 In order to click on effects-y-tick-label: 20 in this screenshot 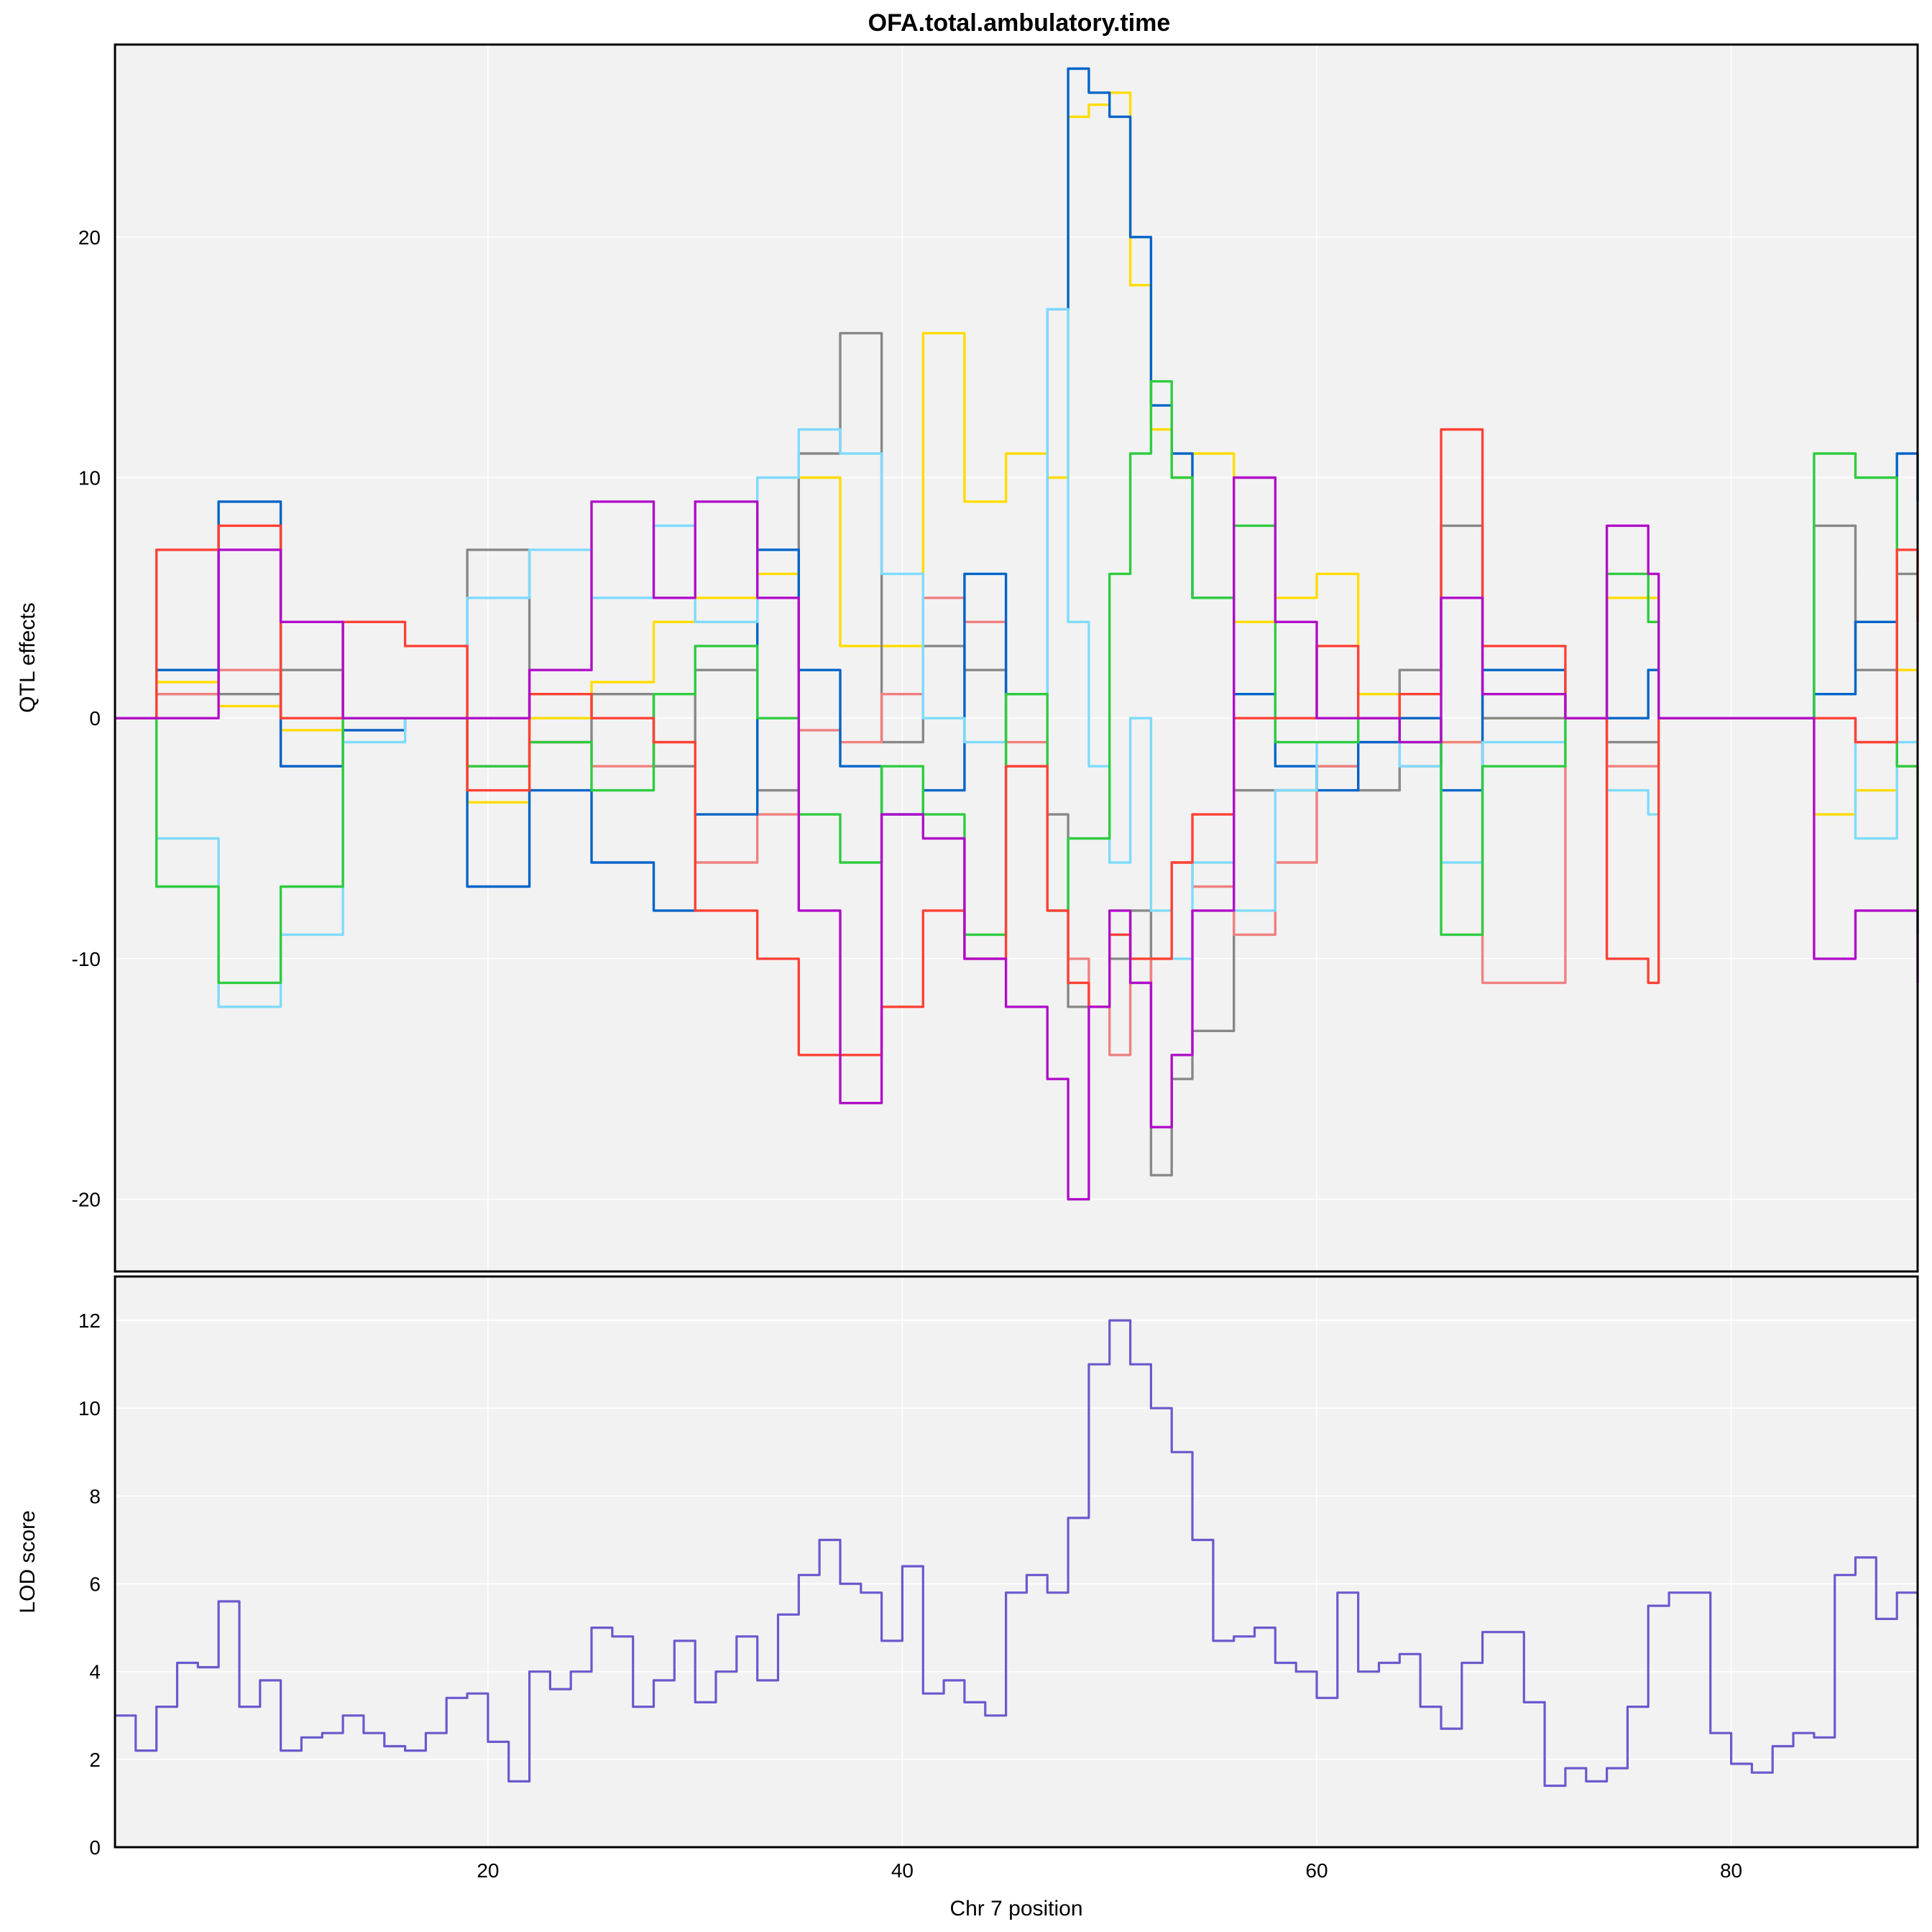, I will do `click(89, 237)`.